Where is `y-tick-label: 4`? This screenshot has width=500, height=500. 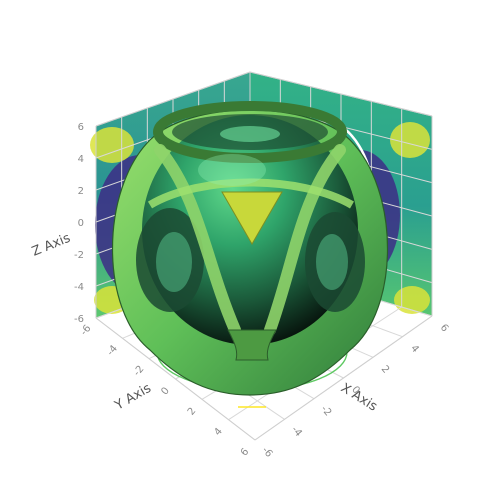 y-tick-label: 4 is located at coordinates (218, 432).